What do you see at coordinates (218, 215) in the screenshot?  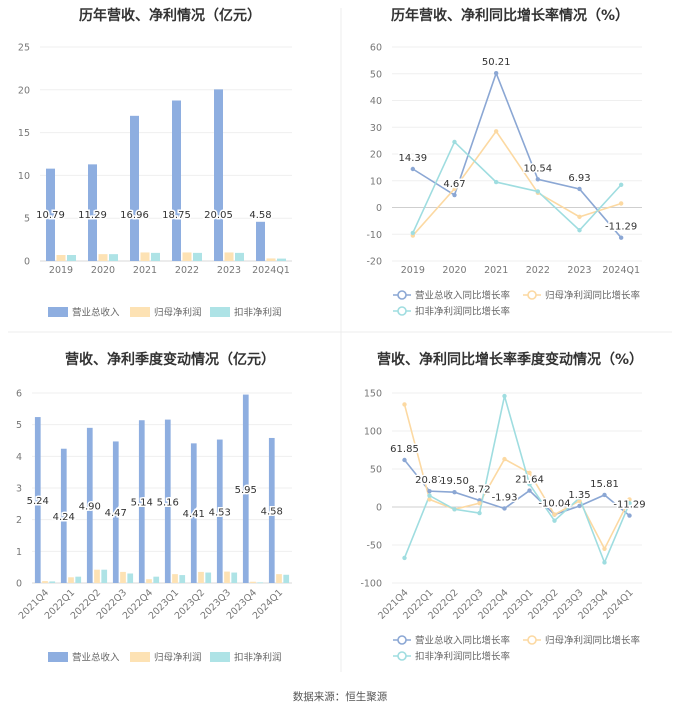 I see `data-label: 20.05` at bounding box center [218, 215].